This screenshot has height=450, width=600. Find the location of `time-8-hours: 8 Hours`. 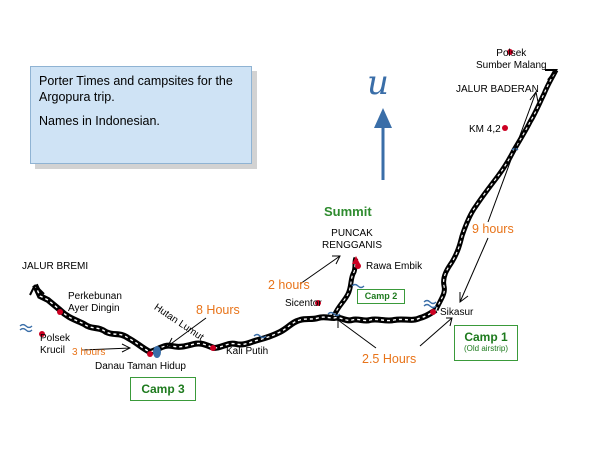

time-8-hours: 8 Hours is located at coordinates (218, 310).